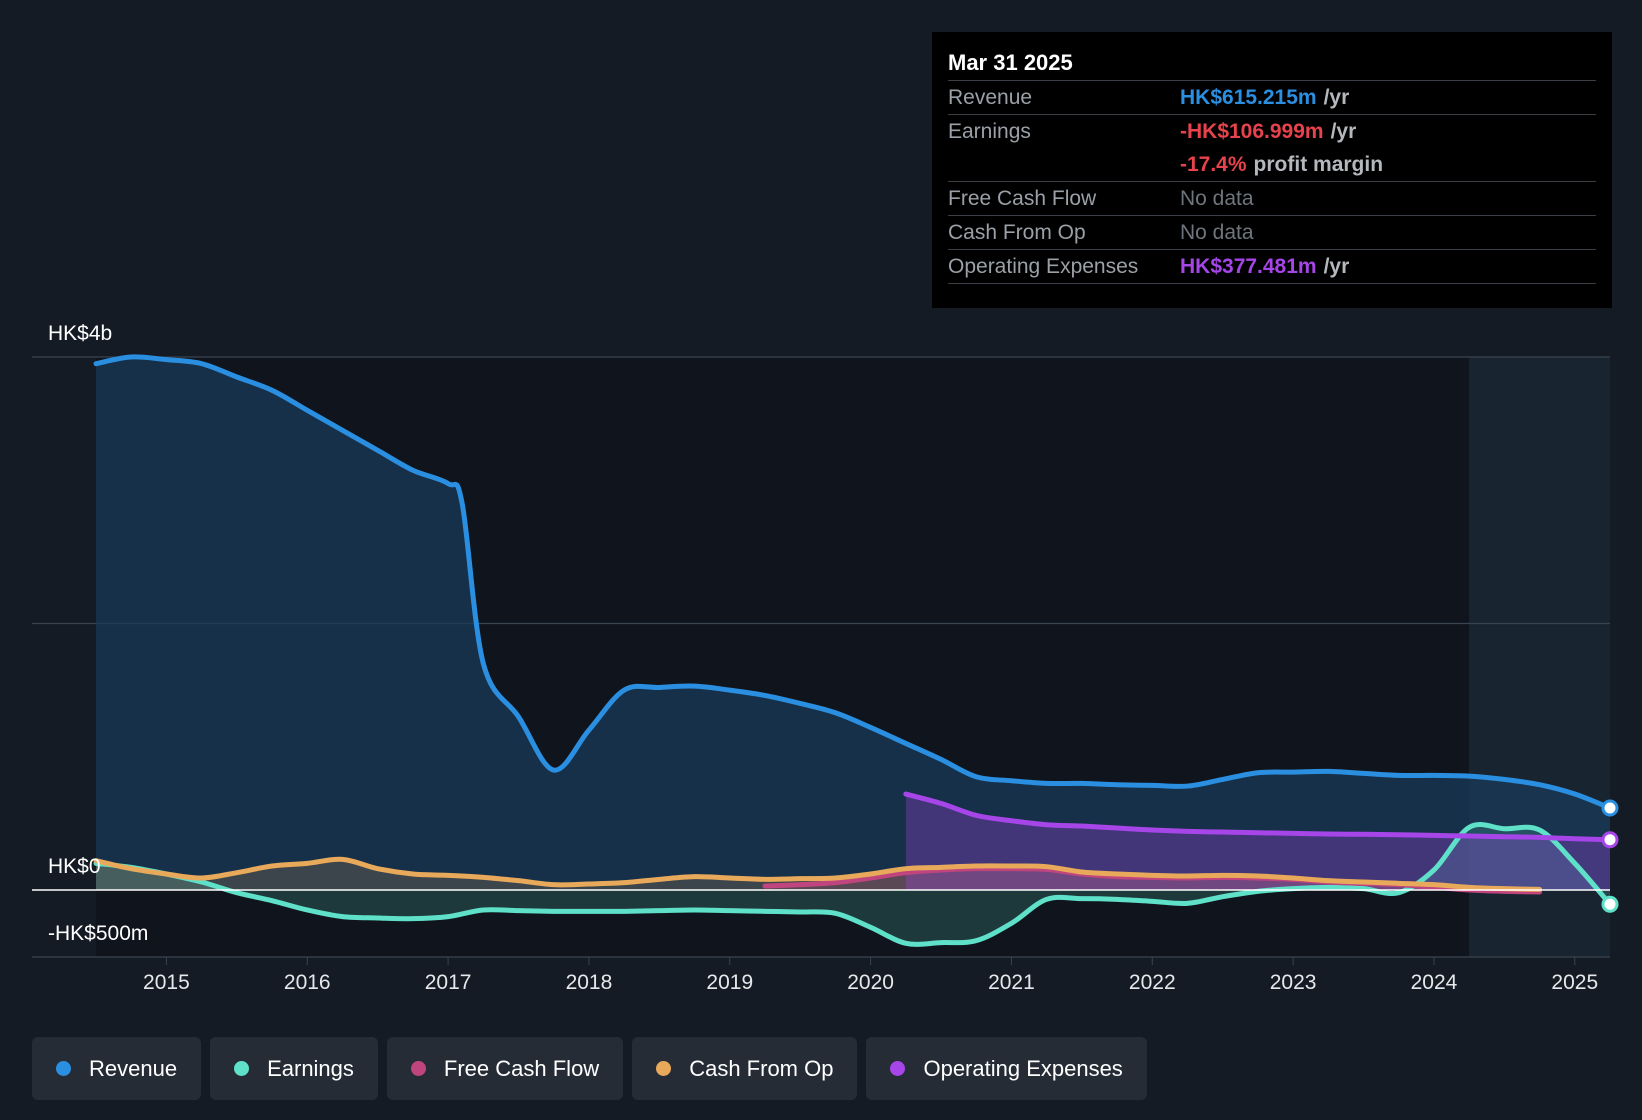 This screenshot has width=1642, height=1120. What do you see at coordinates (589, 982) in the screenshot?
I see `x-tick-label: 2018` at bounding box center [589, 982].